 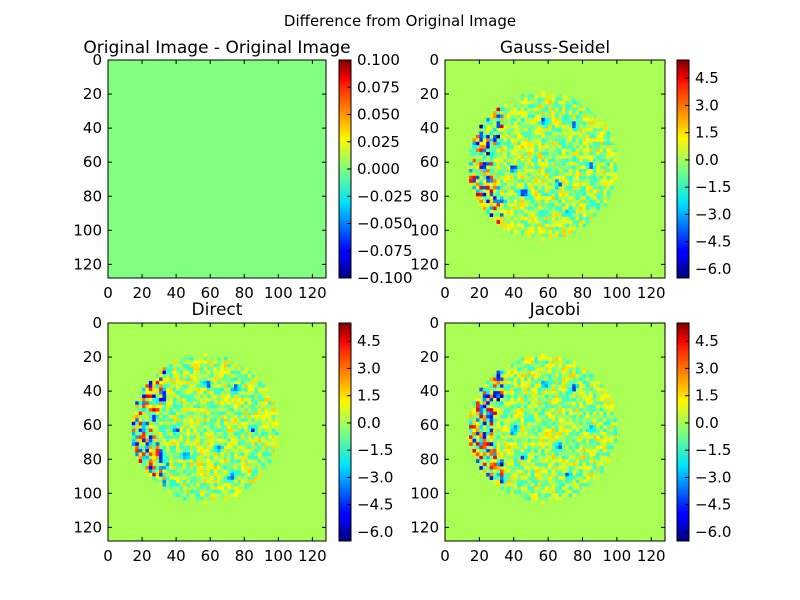 What do you see at coordinates (683, 169) in the screenshot?
I see `colorbar-gradient` at bounding box center [683, 169].